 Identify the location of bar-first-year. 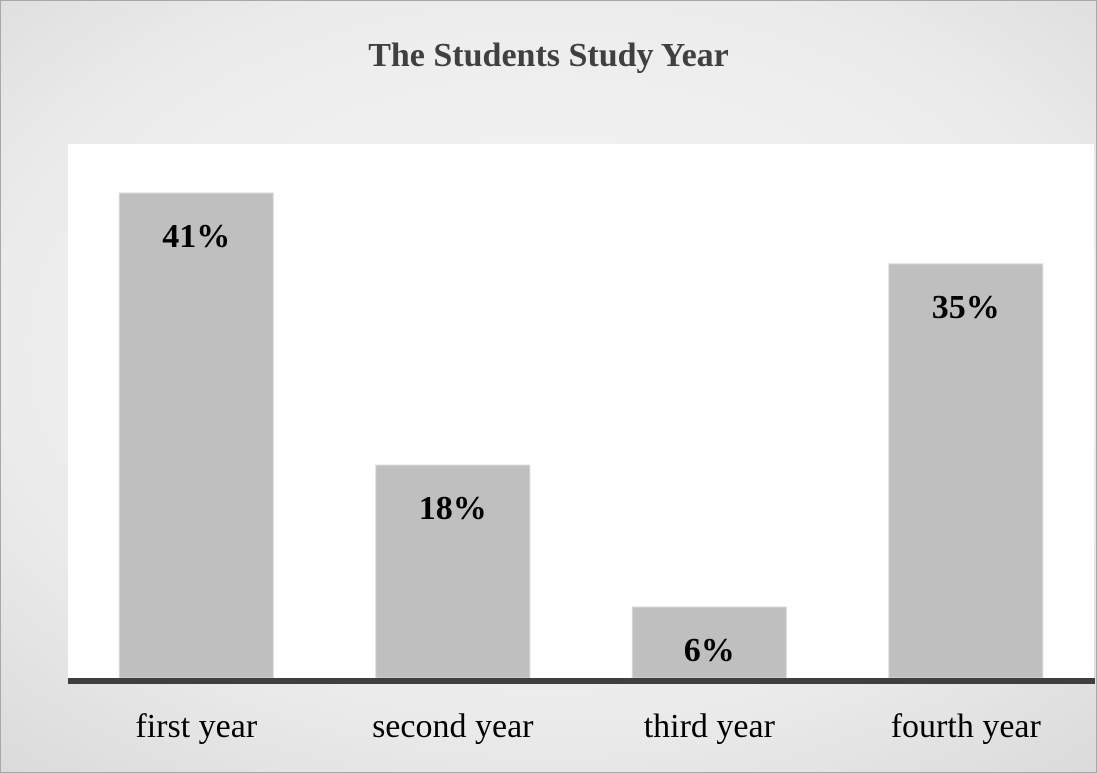
(196, 435).